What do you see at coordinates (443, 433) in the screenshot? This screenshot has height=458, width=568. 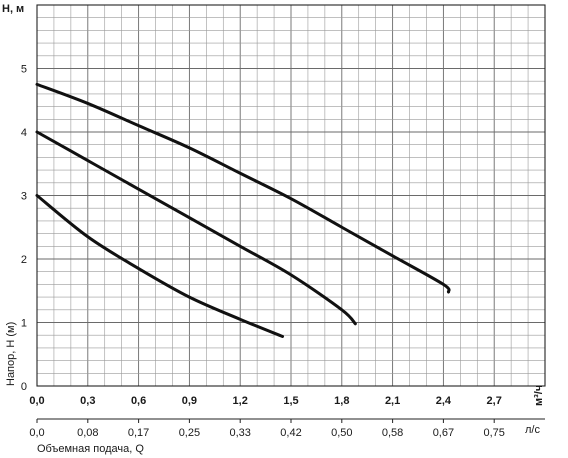 I see `x-secondary-tick-label: 0,67` at bounding box center [443, 433].